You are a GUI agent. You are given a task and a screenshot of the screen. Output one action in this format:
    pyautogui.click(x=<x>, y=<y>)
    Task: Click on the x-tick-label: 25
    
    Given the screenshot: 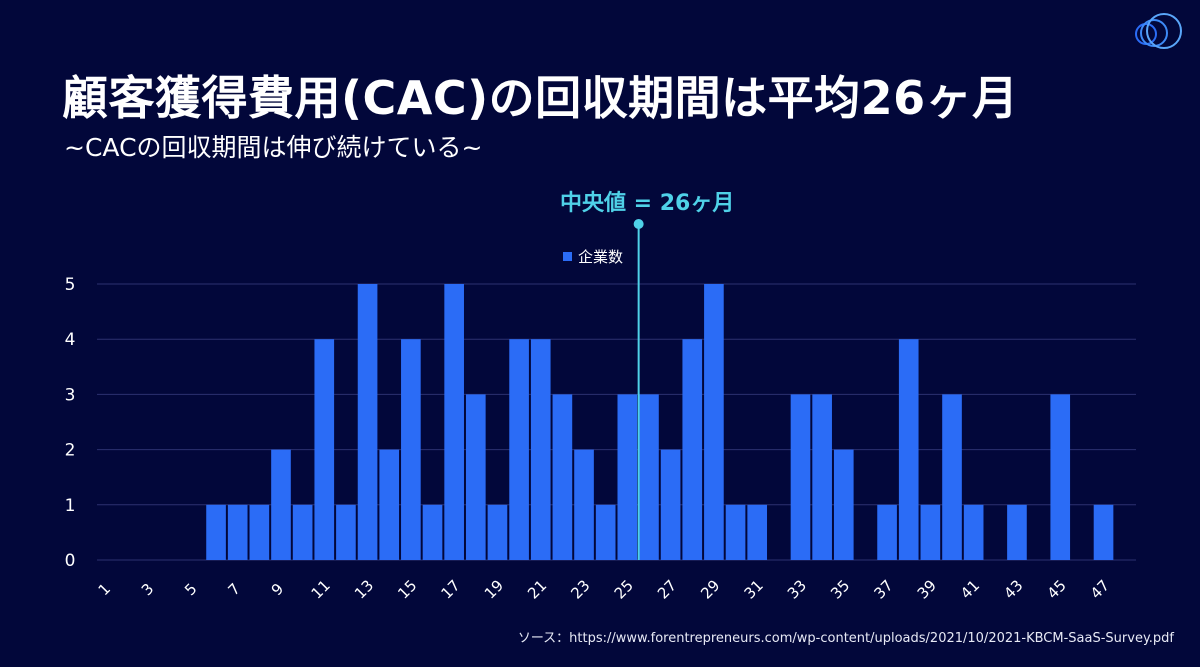 What is the action you would take?
    pyautogui.click(x=624, y=589)
    